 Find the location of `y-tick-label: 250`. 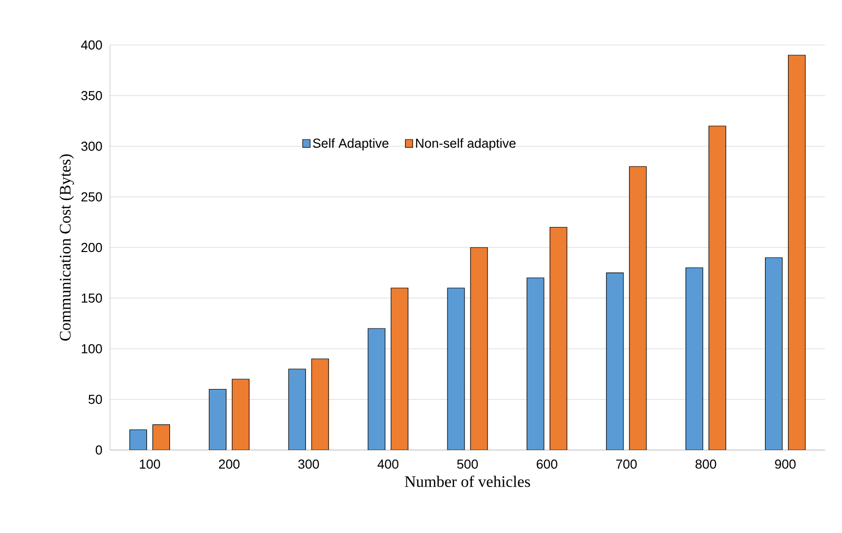

y-tick-label: 250 is located at coordinates (91, 197).